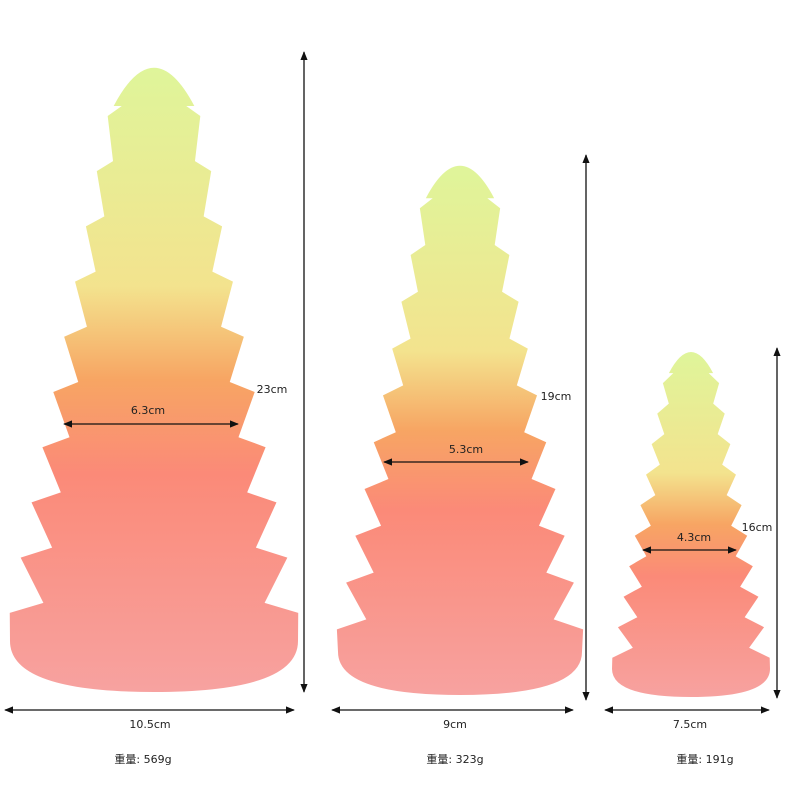 The image size is (800, 800). Describe the element at coordinates (455, 724) in the screenshot. I see `base-label: 9cm` at that location.